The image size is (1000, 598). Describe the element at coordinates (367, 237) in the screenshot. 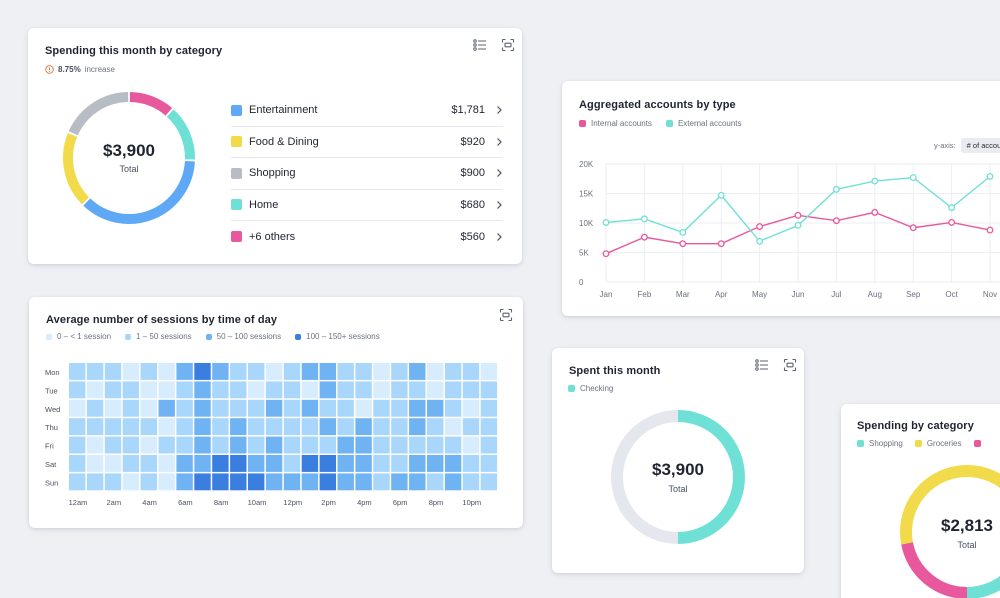

I see `category-row: +6 others $560` at that location.